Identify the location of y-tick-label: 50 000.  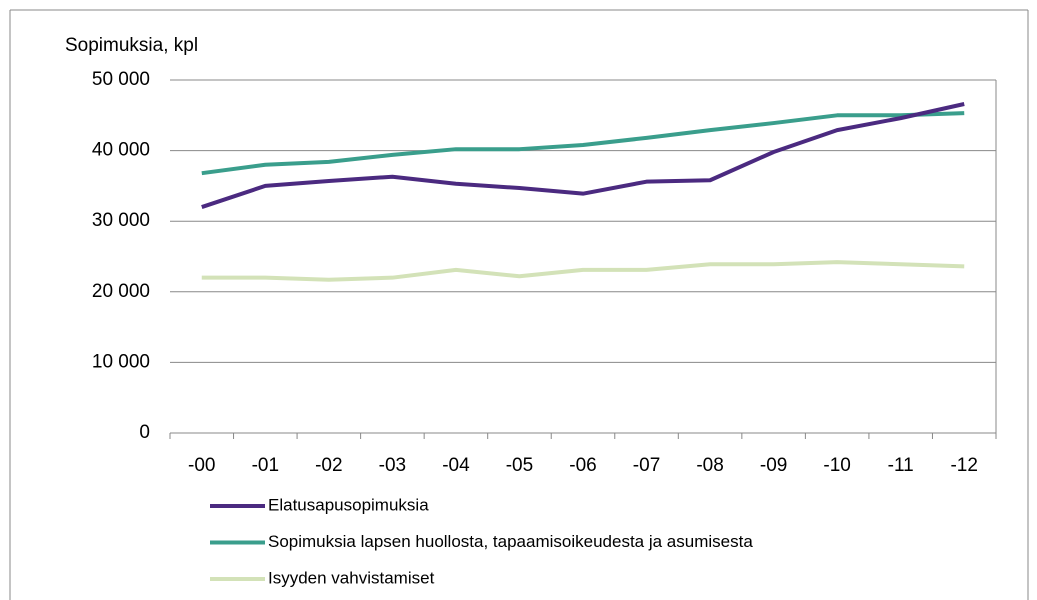
(121, 79).